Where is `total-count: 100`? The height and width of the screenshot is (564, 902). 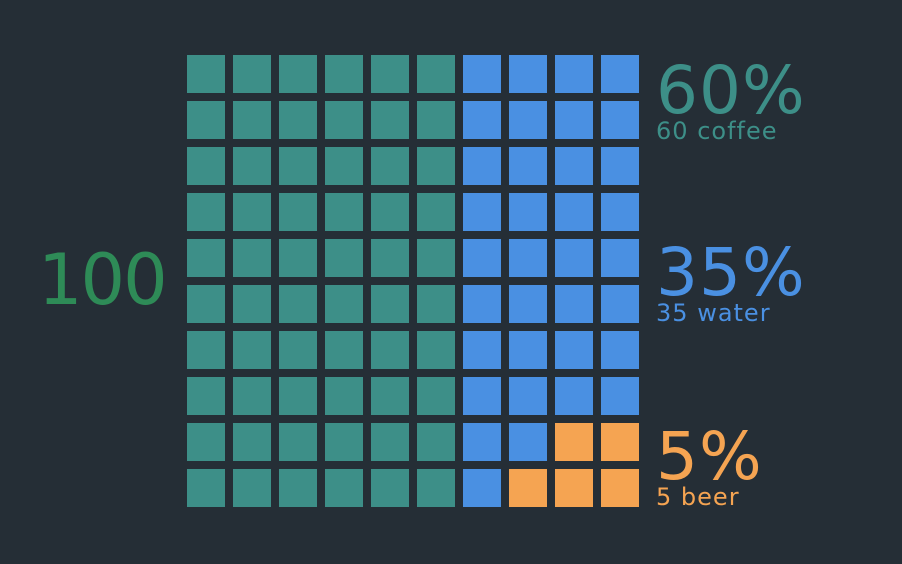
total-count: 100 is located at coordinates (103, 280).